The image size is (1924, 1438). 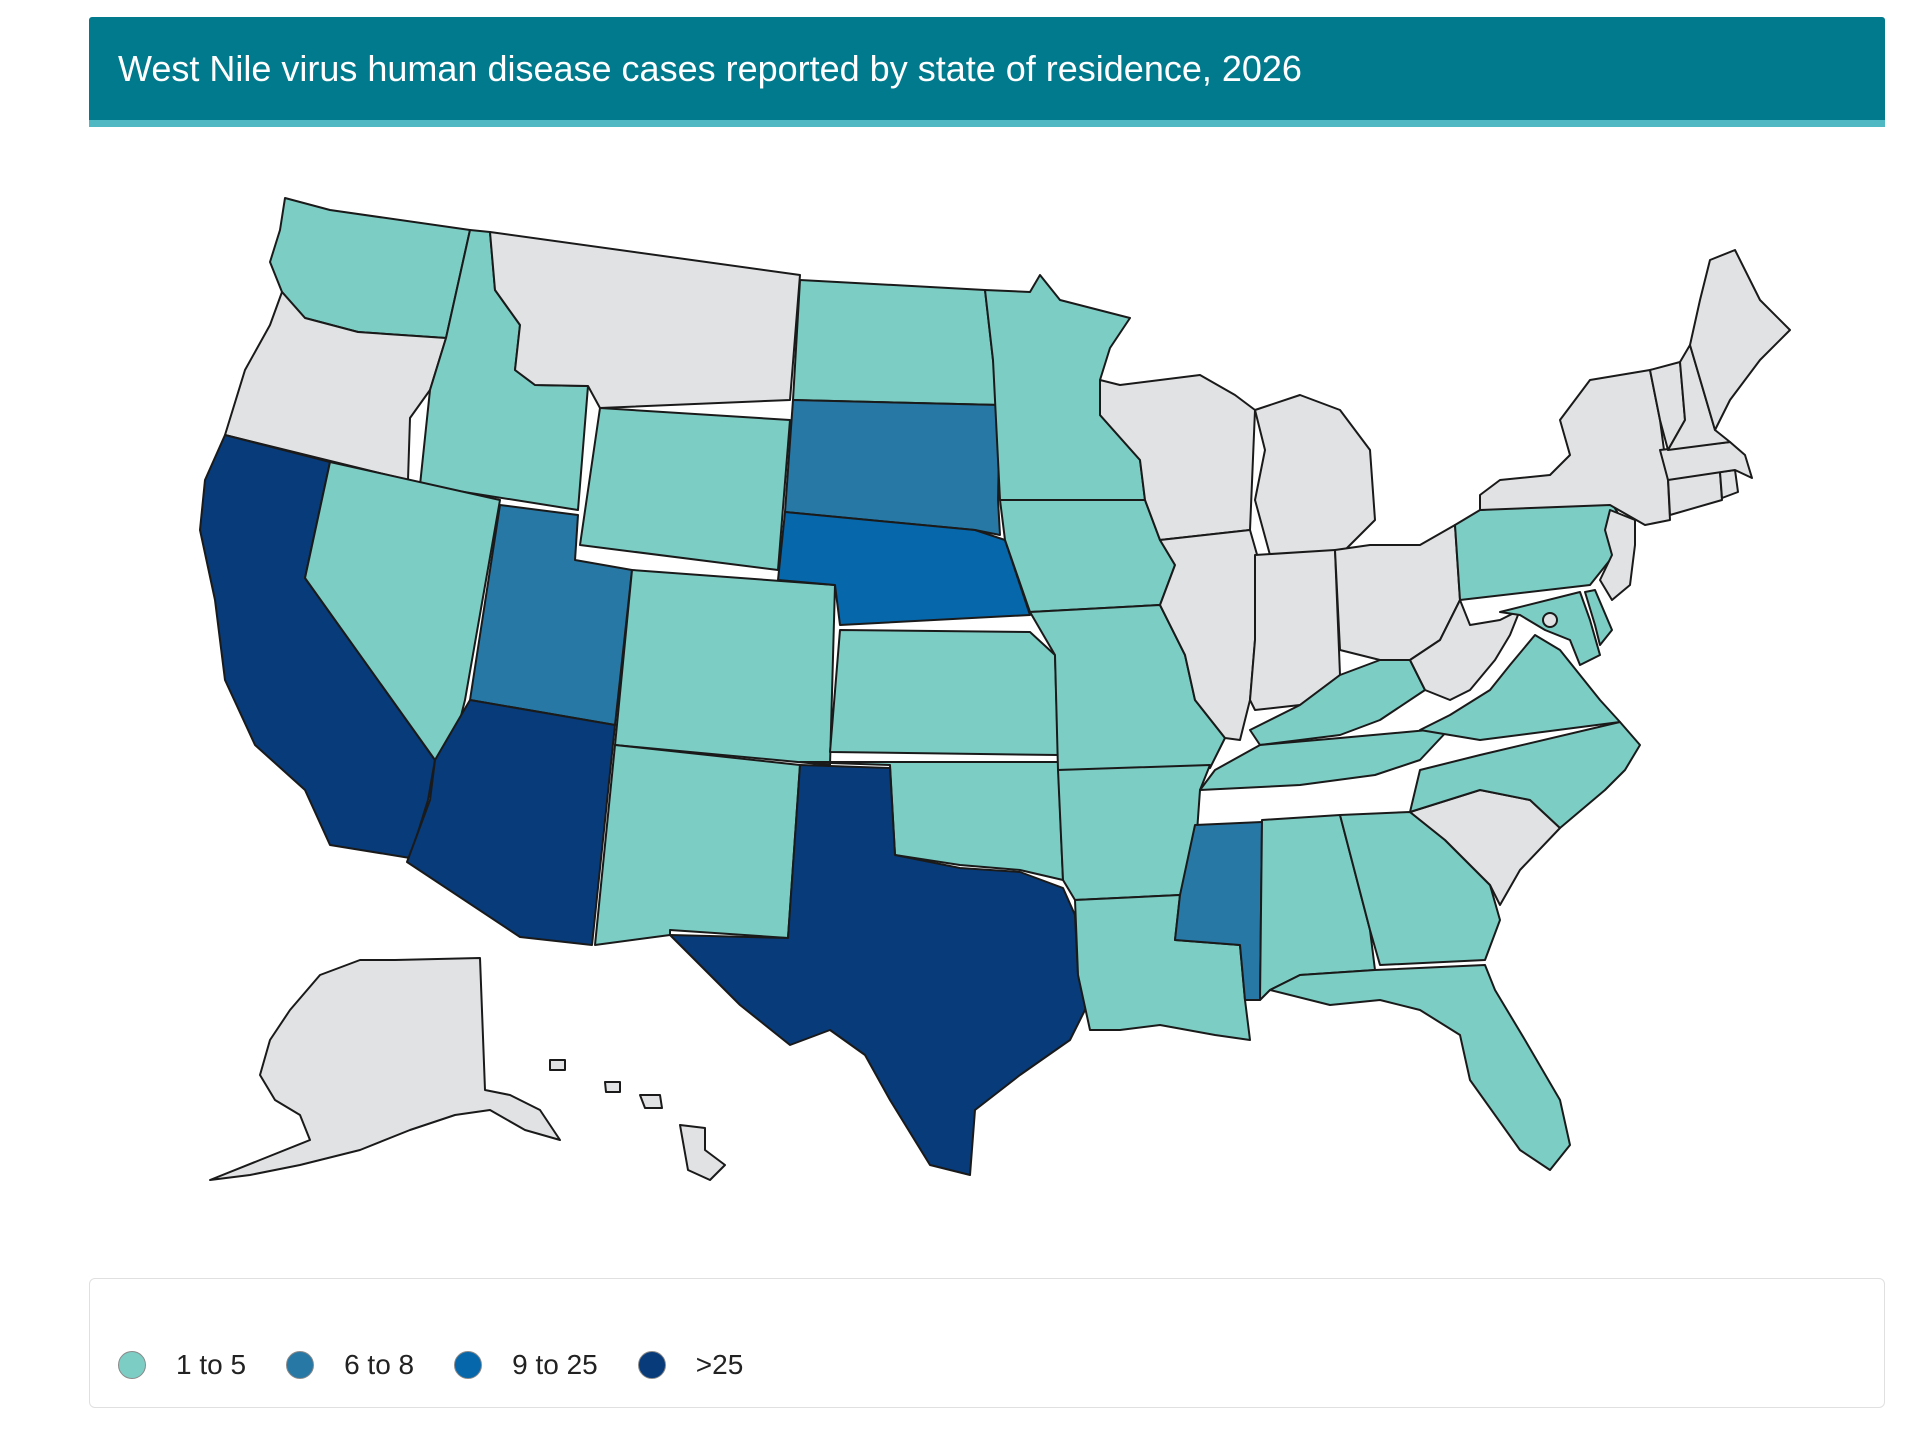 I want to click on state-wv, so click(x=1465, y=650).